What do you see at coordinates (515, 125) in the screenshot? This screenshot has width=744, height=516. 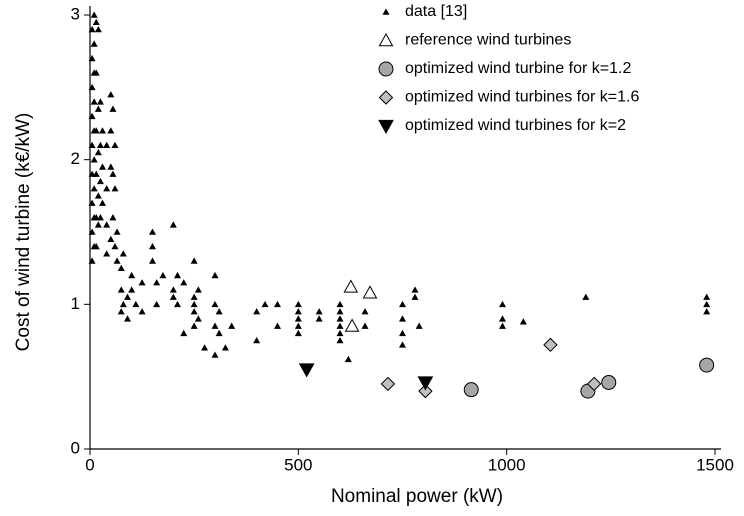 I see `legend-label: optimized wind turbines for k=2` at bounding box center [515, 125].